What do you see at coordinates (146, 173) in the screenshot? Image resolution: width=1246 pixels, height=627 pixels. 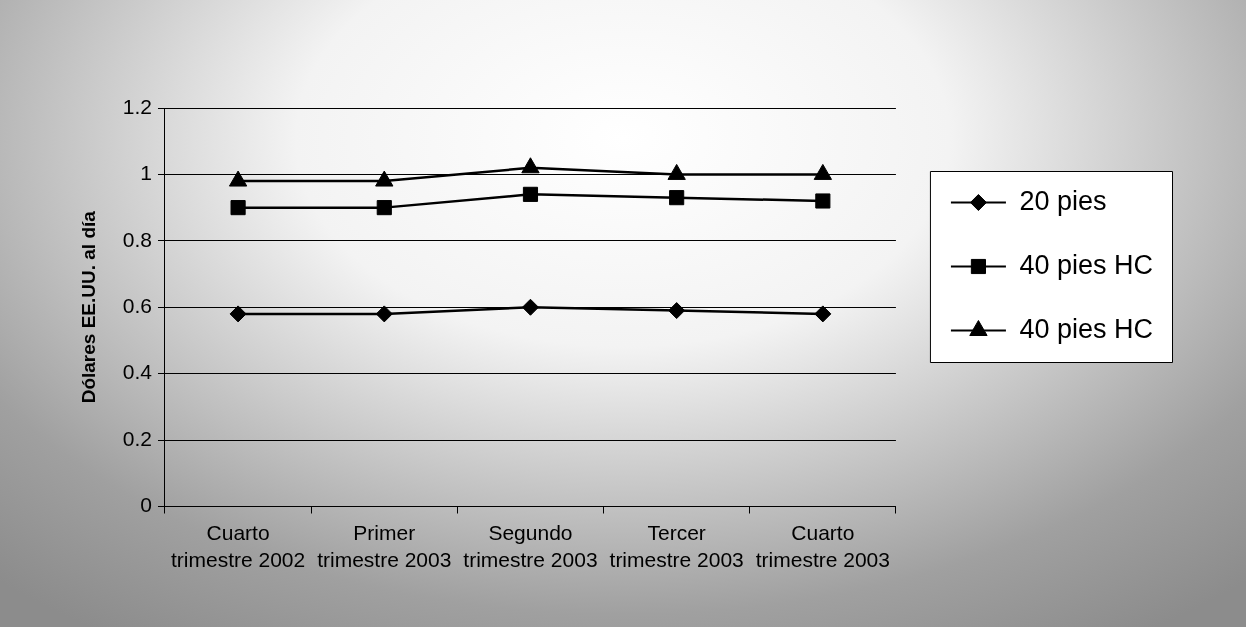 I see `y-tick-label: 1` at bounding box center [146, 173].